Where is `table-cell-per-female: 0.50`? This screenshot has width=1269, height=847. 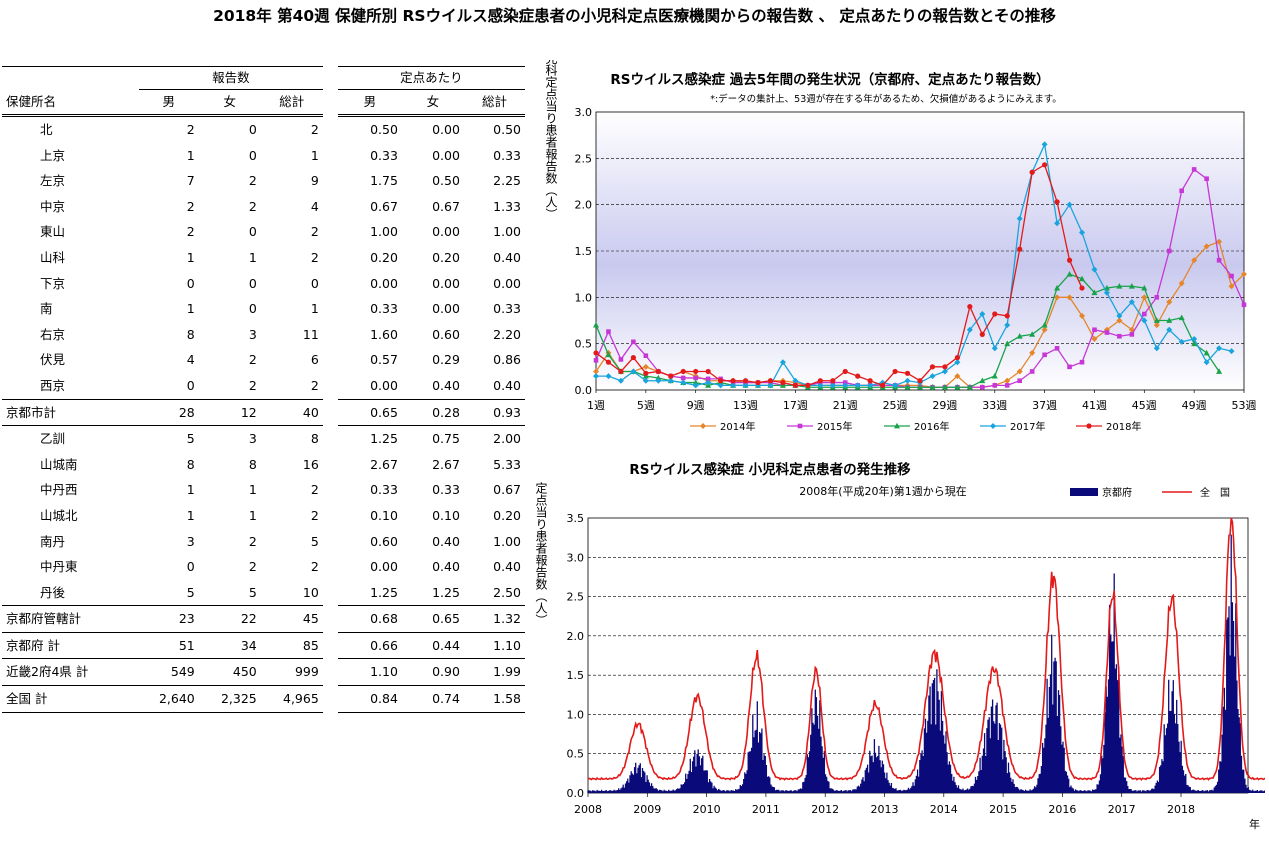 table-cell-per-female: 0.50 is located at coordinates (446, 181).